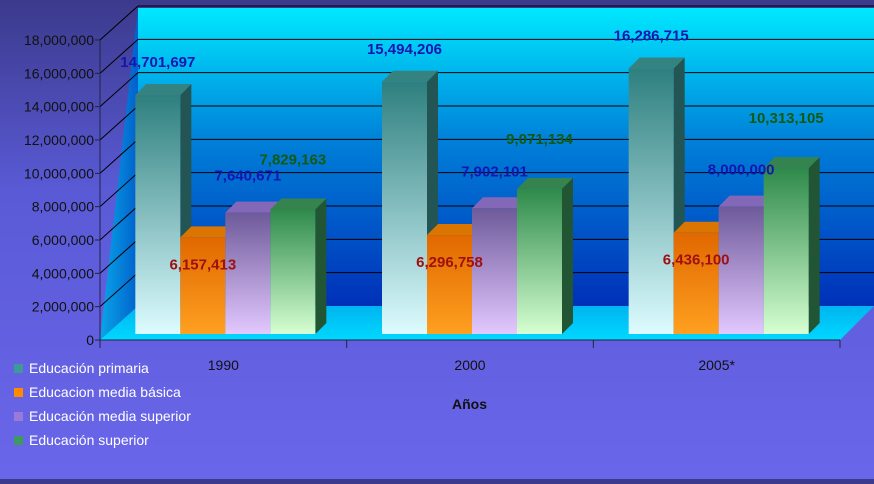 The height and width of the screenshot is (484, 874). Describe the element at coordinates (105, 392) in the screenshot. I see `legend-label: Educacion media básica` at that location.